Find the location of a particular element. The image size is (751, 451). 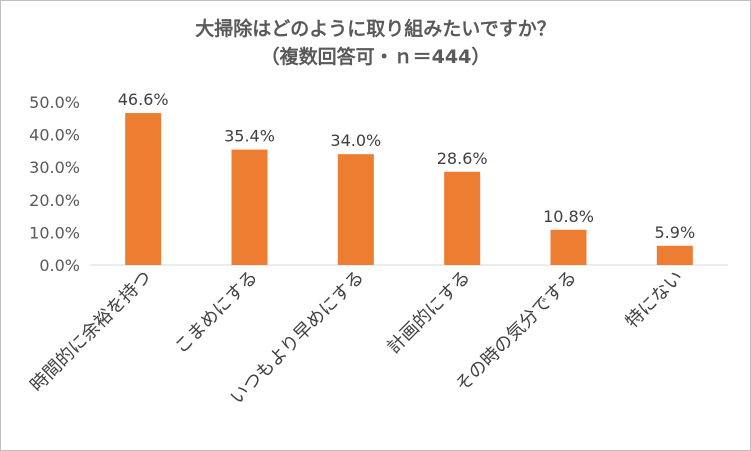

data-label: 35.4% is located at coordinates (249, 136).